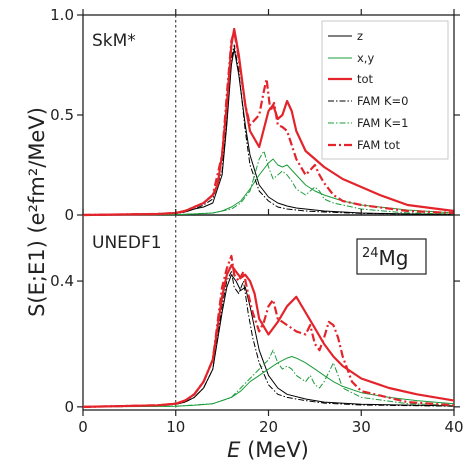 The height and width of the screenshot is (464, 466). Describe the element at coordinates (127, 243) in the screenshot. I see `panel-bottom-label: UNEDF1` at that location.